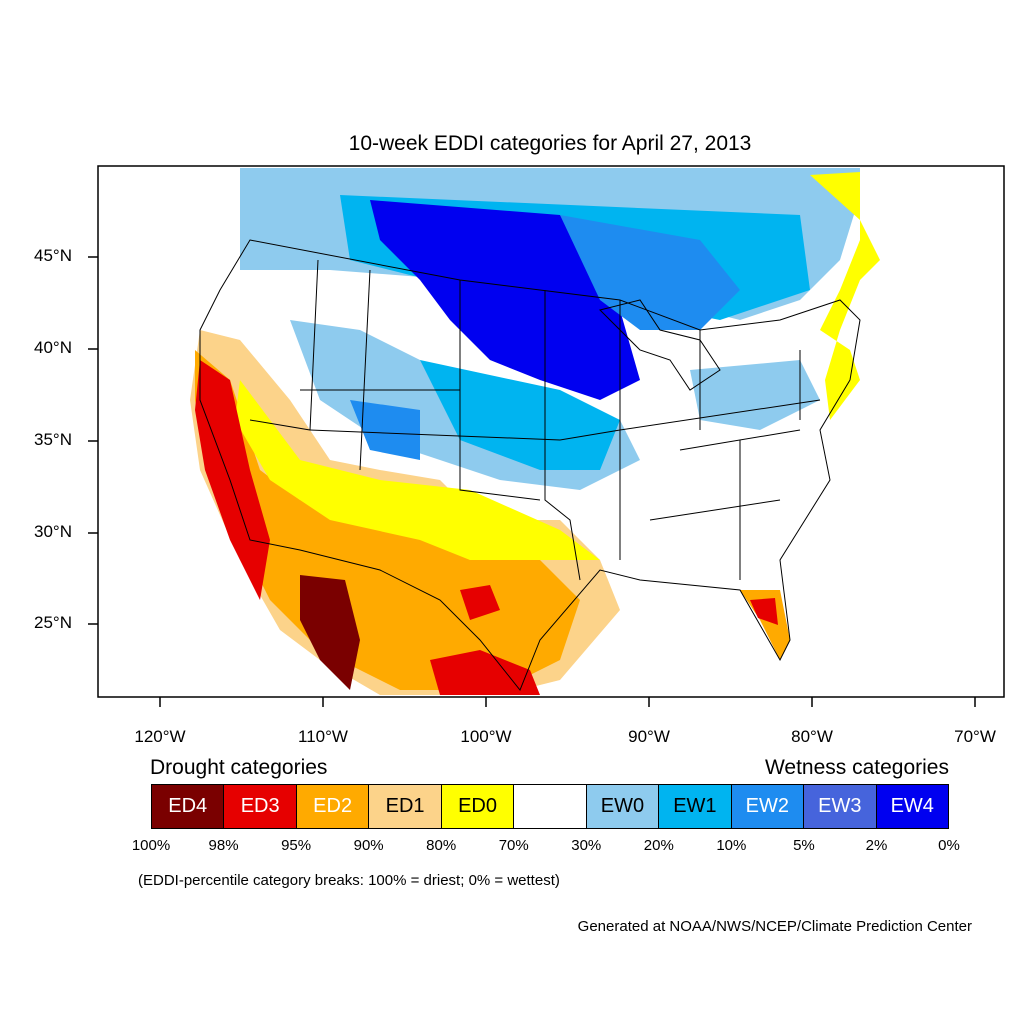 The width and height of the screenshot is (1024, 1024). What do you see at coordinates (53, 622) in the screenshot?
I see `lat-label: 25°N` at bounding box center [53, 622].